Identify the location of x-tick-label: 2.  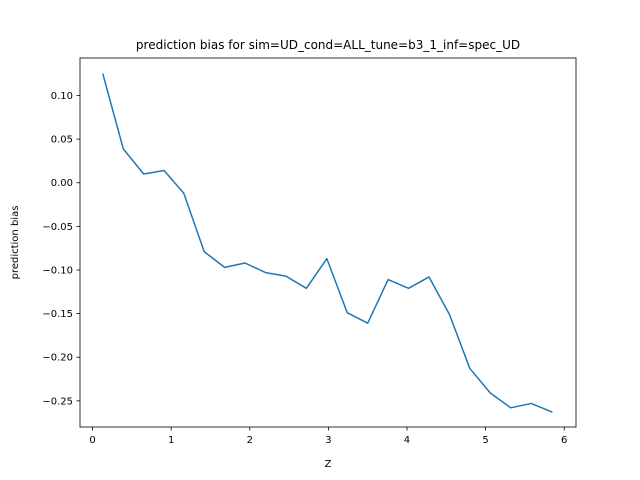
(250, 440).